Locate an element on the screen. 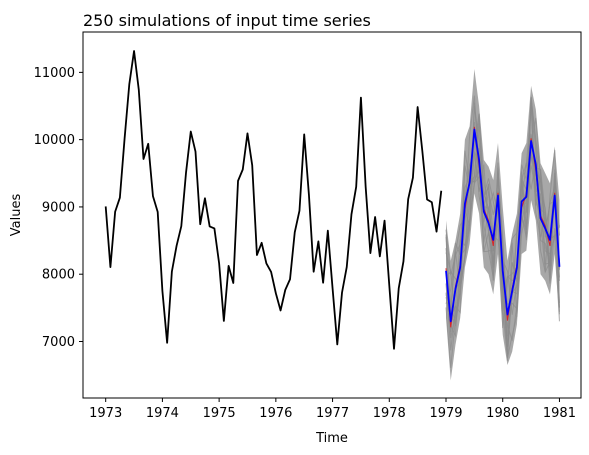 The width and height of the screenshot is (589, 455). x-tick-label: 1975 is located at coordinates (219, 413).